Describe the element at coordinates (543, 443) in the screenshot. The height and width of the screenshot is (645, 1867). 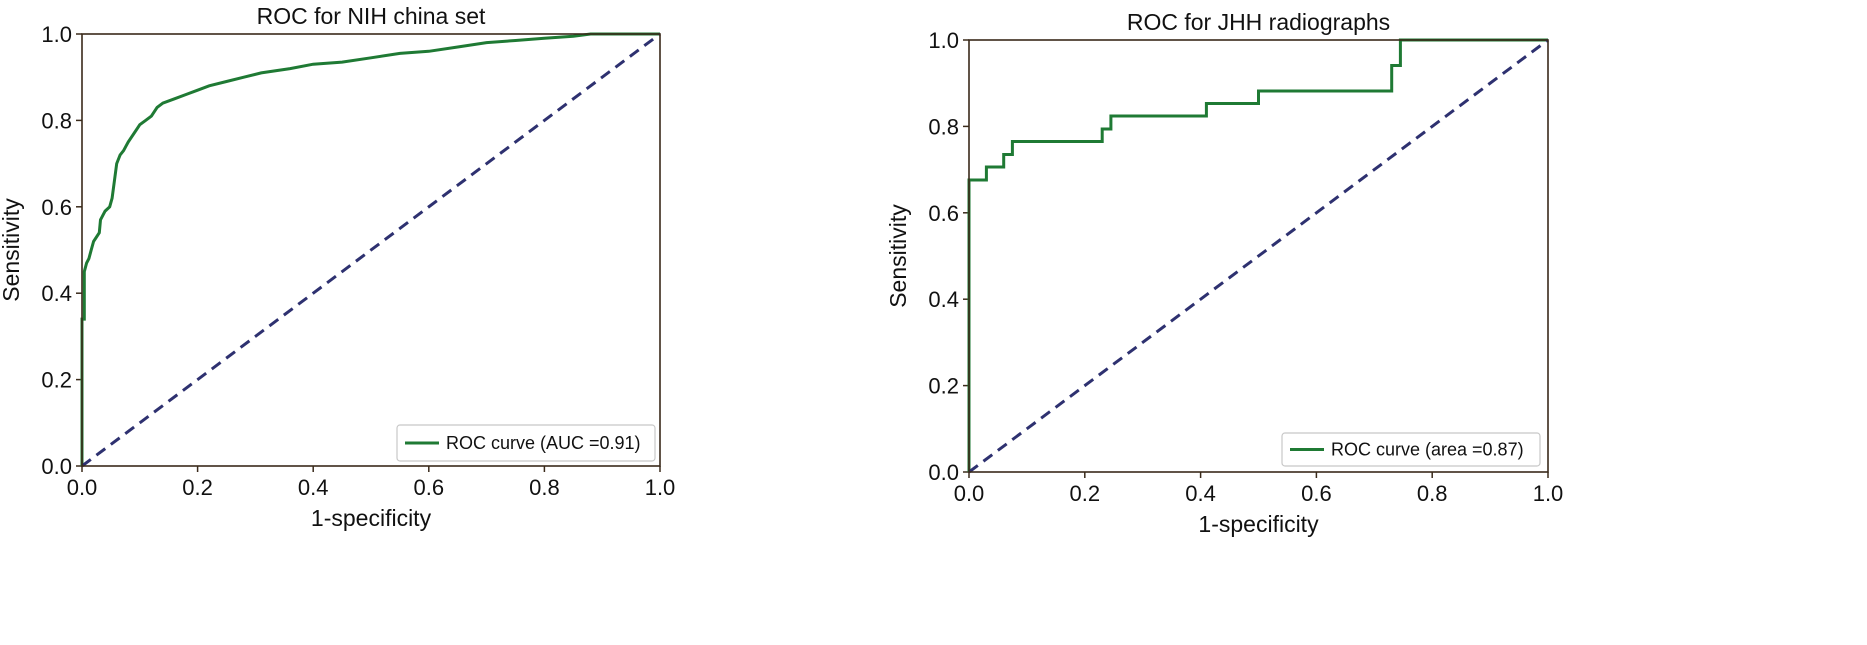
I see `legend-label: ROC curve (AUC =0.91)` at that location.